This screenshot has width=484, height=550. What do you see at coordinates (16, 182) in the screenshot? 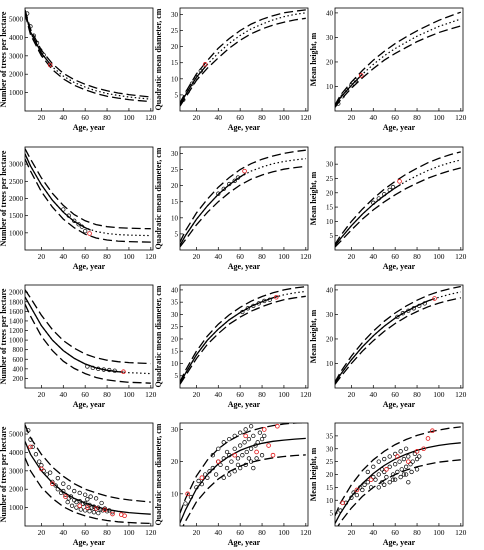
I see `y-tick-label: 2500` at bounding box center [16, 182].